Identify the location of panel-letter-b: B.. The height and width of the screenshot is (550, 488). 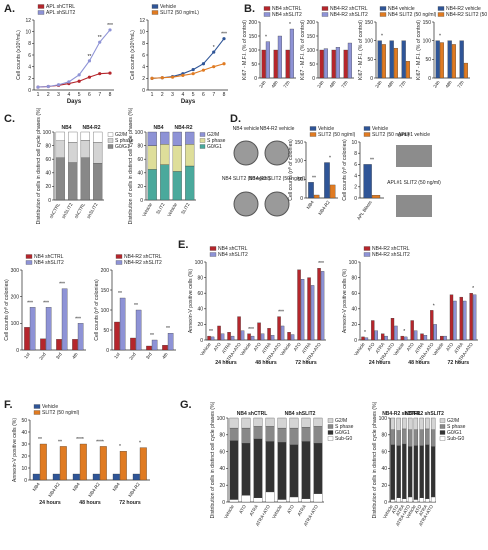
(249, 9).